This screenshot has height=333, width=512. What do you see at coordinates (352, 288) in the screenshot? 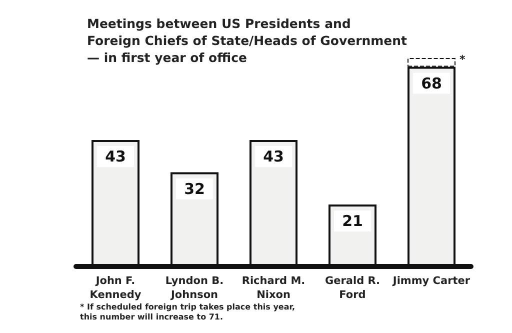
I see `x-tick-label: Gerald R. Ford` at bounding box center [352, 288].